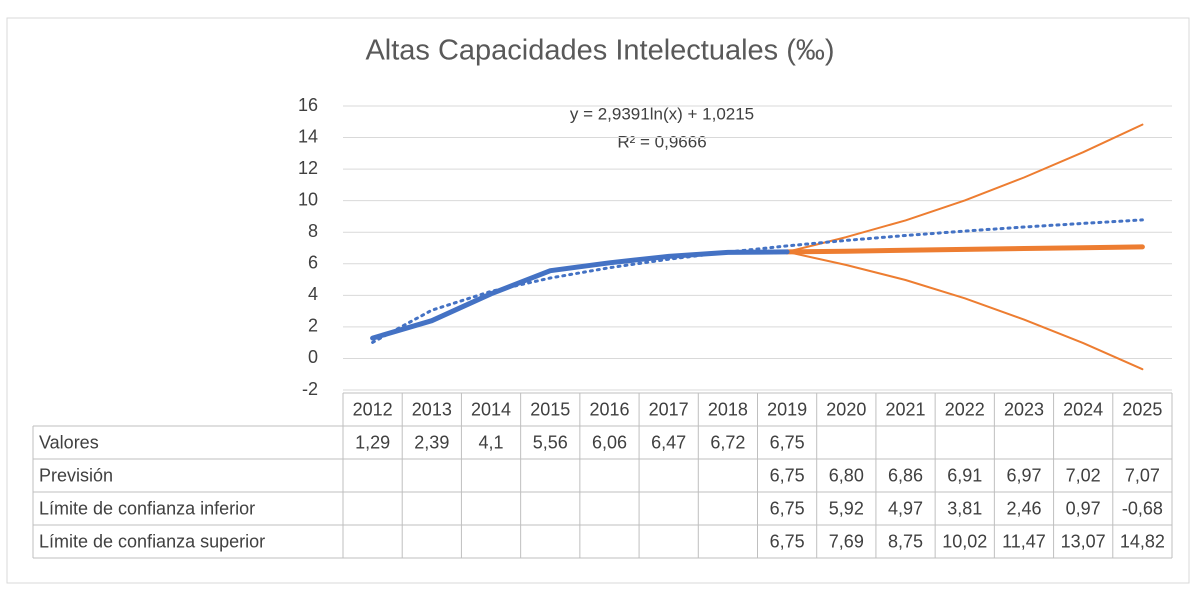 This screenshot has width=1197, height=593. What do you see at coordinates (76, 475) in the screenshot?
I see `table-row-label: Previsión` at bounding box center [76, 475].